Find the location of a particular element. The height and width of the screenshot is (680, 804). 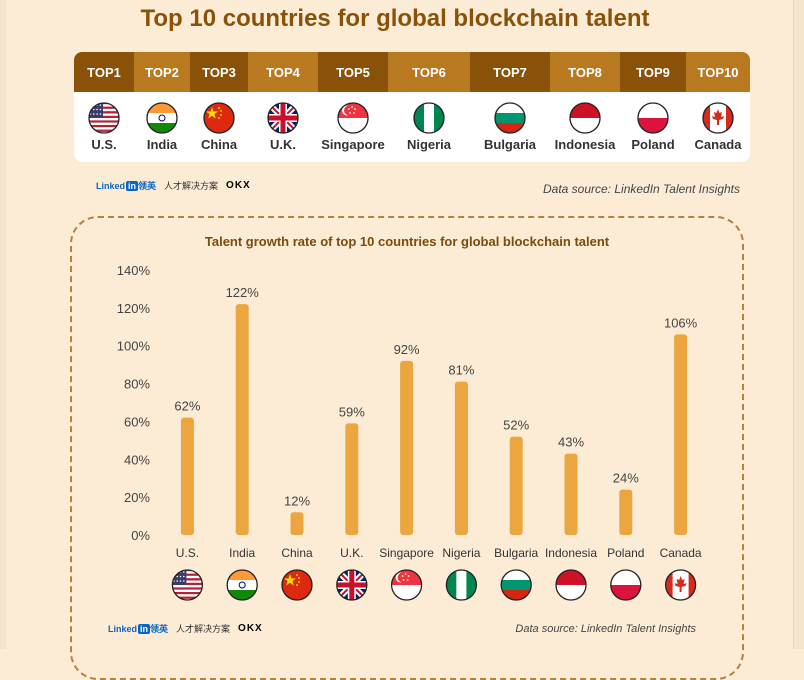

y-tick-label: 100% is located at coordinates (134, 346).